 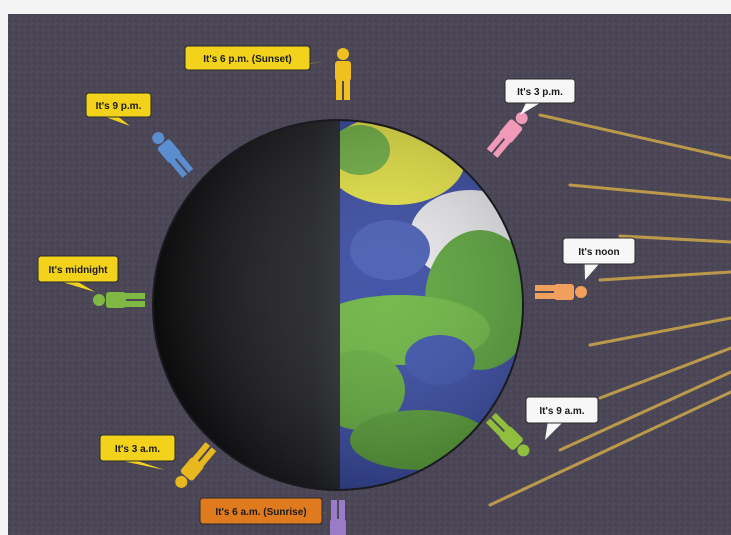 I want to click on person-icon-nine-am, so click(x=507, y=434).